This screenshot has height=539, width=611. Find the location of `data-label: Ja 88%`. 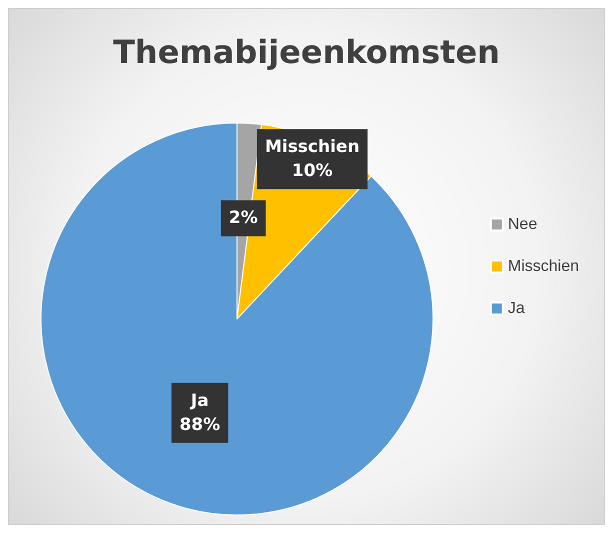

data-label: Ja 88% is located at coordinates (199, 412).